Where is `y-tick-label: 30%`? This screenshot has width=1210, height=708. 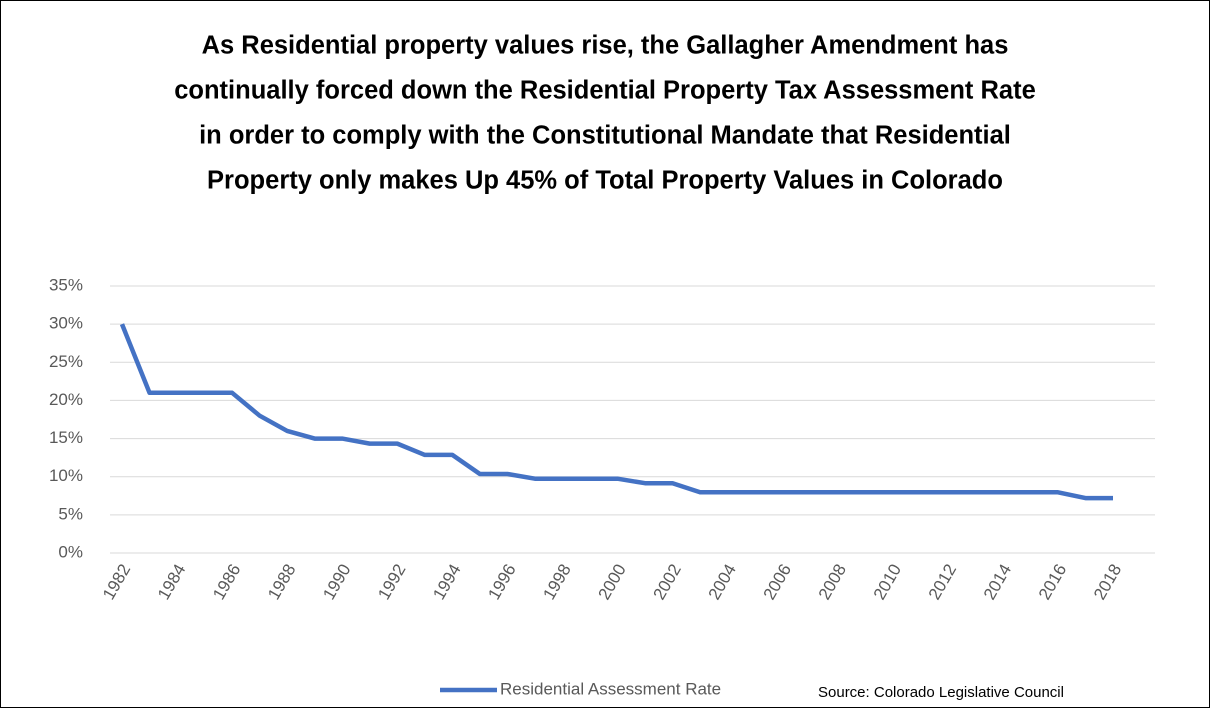 y-tick-label: 30% is located at coordinates (66, 323).